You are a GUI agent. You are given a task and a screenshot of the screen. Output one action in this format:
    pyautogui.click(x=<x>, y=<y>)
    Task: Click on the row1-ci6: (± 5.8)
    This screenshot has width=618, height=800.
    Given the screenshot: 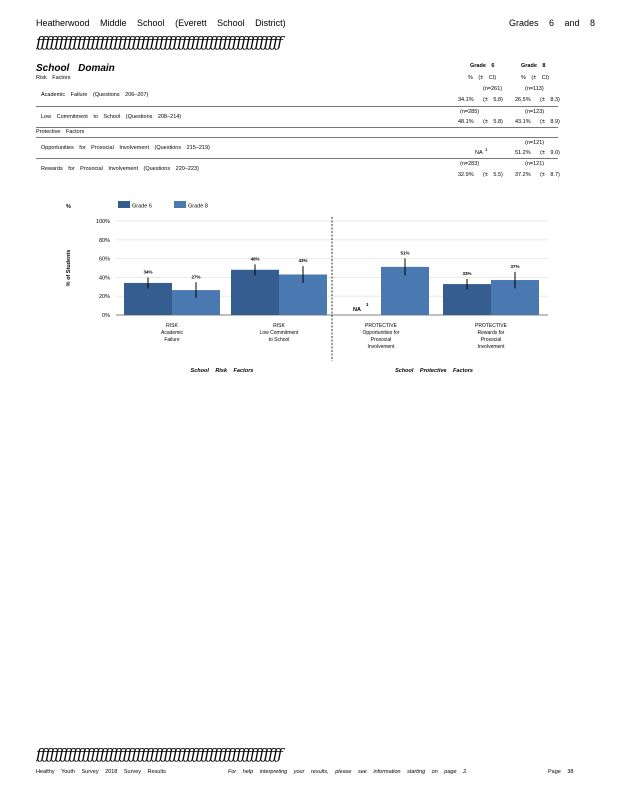 What is the action you would take?
    pyautogui.click(x=493, y=100)
    